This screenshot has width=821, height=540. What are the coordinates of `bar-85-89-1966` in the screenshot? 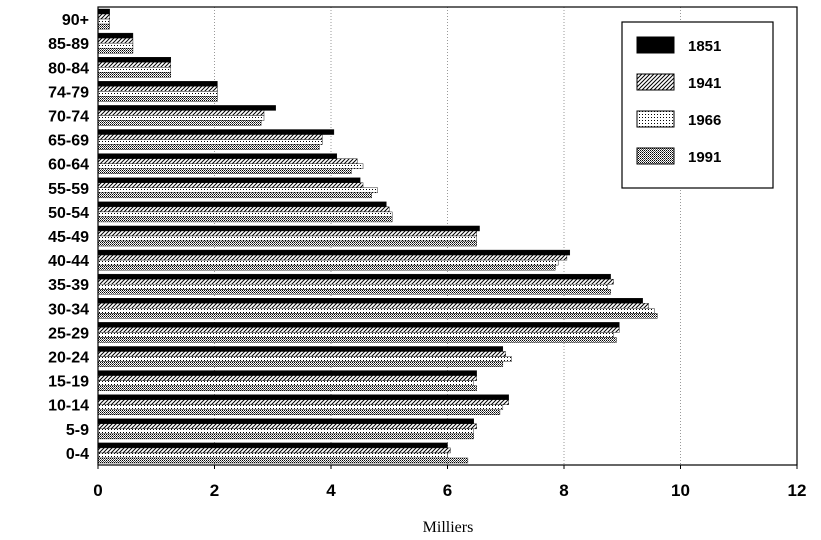 It's located at (115, 45).